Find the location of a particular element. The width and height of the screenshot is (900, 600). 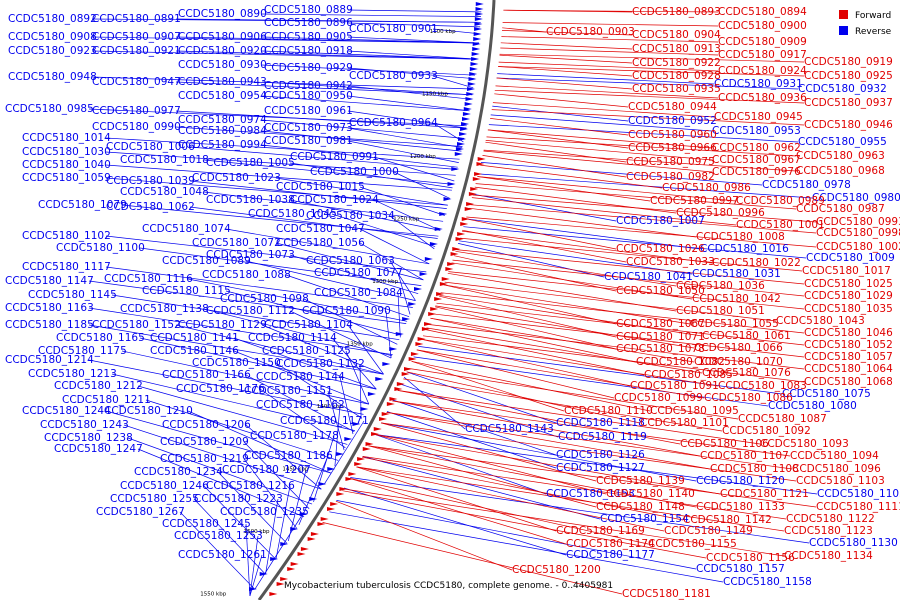

gene-label: CCDC5180_0993 is located at coordinates (858, 222).